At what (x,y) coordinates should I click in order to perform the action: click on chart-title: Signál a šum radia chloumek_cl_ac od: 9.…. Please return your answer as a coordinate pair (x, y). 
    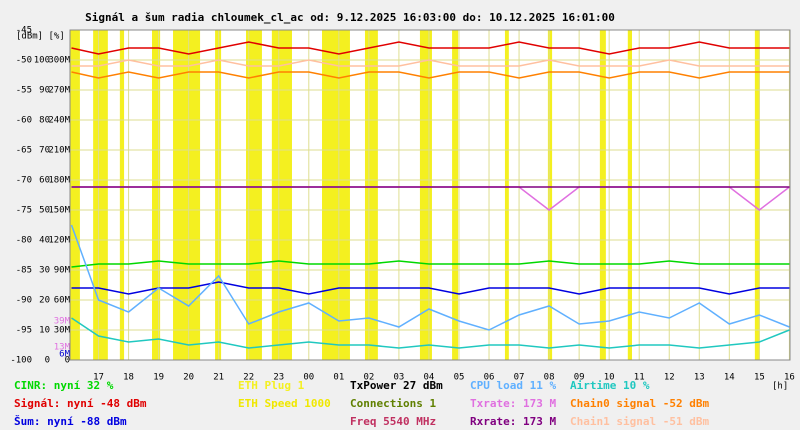
    Looking at the image, I should click on (350, 17).